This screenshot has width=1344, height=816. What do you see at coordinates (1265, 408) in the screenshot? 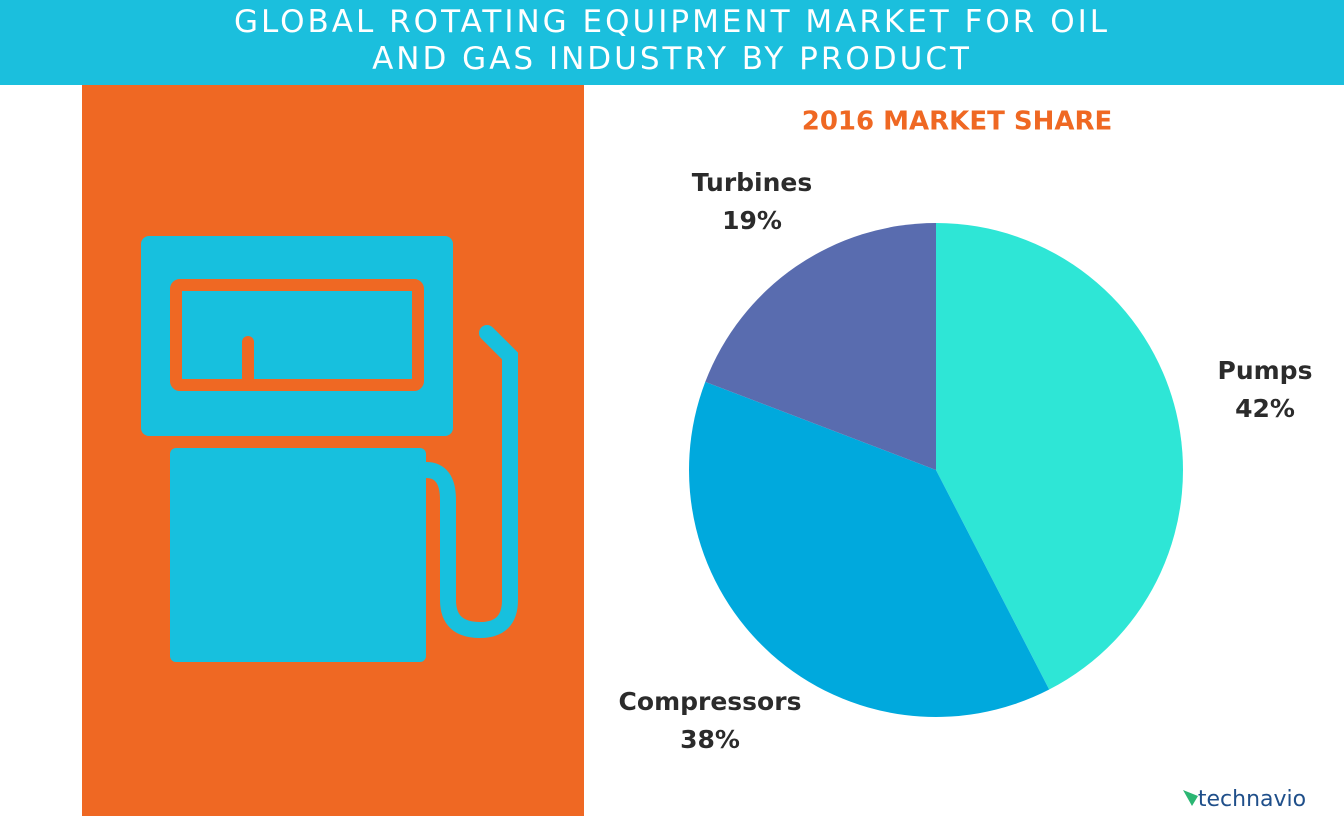
I see `slice-value-label: 42%` at bounding box center [1265, 408].